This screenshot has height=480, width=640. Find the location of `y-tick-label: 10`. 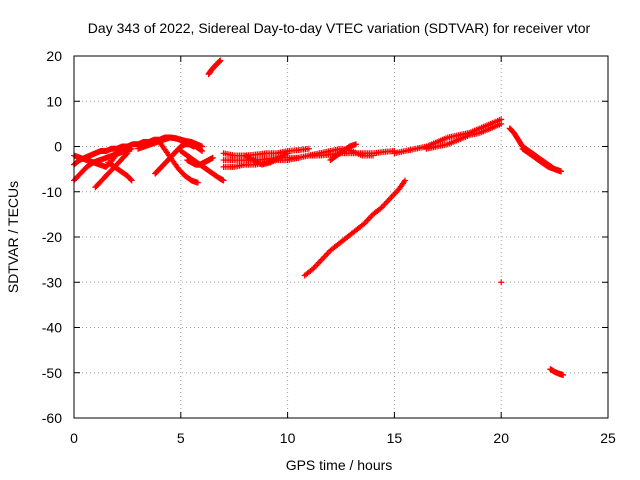

y-tick-label: 10 is located at coordinates (54, 101).